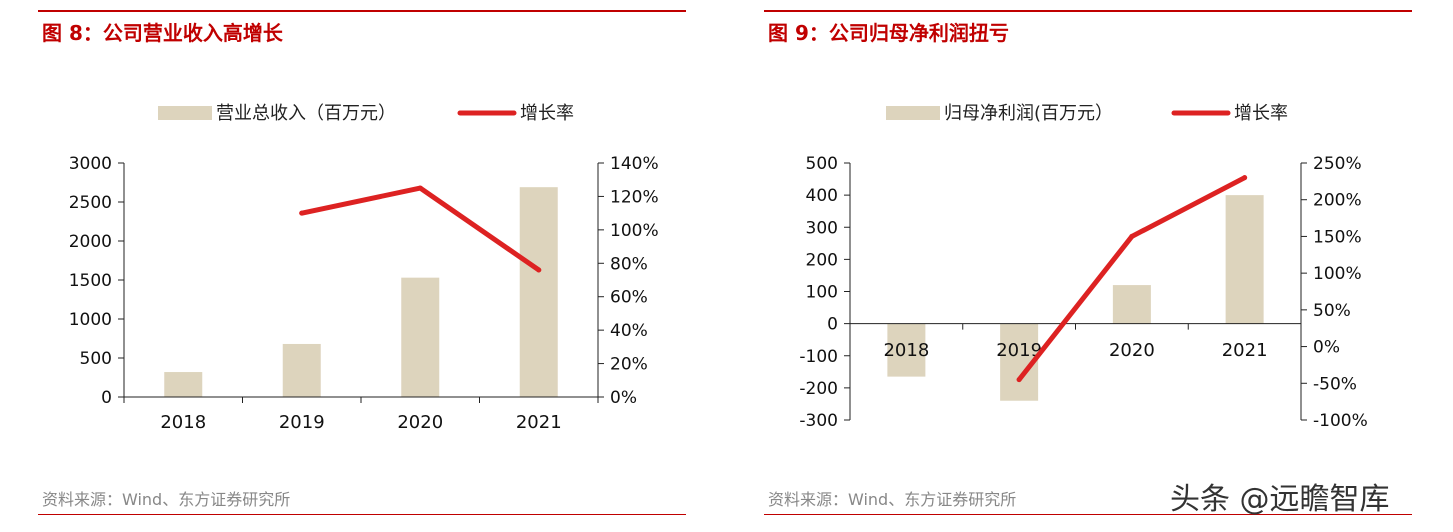  Describe the element at coordinates (420, 229) in the screenshot. I see `growth-rate-line` at that location.